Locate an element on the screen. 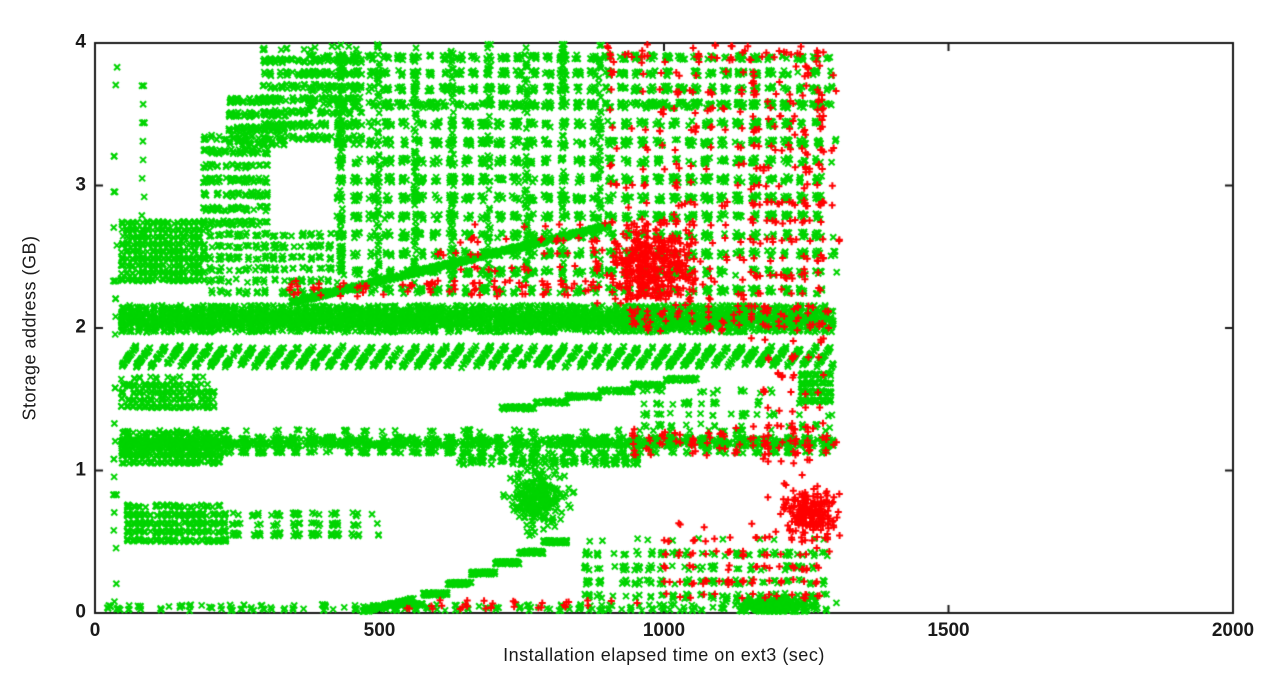 Image resolution: width=1285 pixels, height=686 pixels. y-tick-label: 4 is located at coordinates (80, 42).